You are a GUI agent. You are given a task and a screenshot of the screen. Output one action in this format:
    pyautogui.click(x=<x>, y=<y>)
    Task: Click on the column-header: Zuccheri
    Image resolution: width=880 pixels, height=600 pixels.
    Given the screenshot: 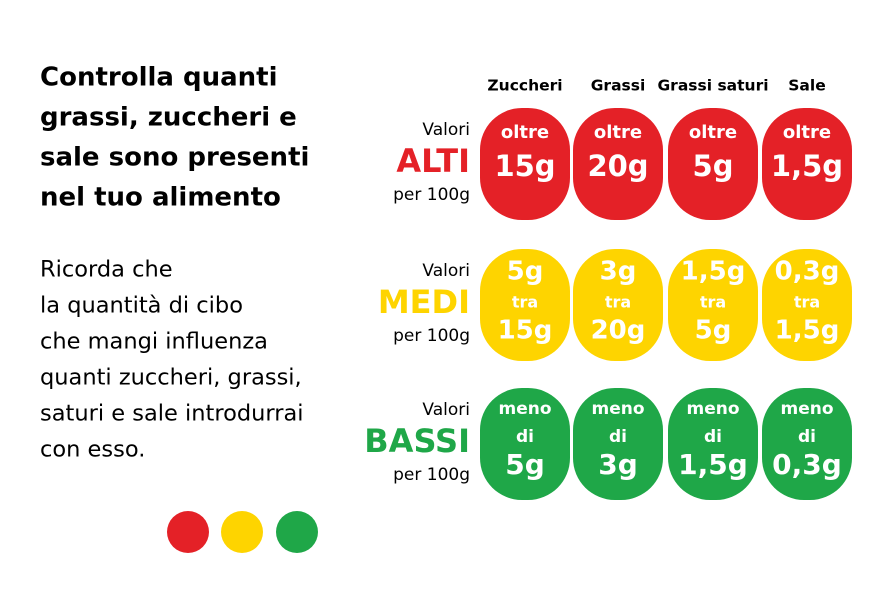 What is the action you would take?
    pyautogui.click(x=524, y=86)
    